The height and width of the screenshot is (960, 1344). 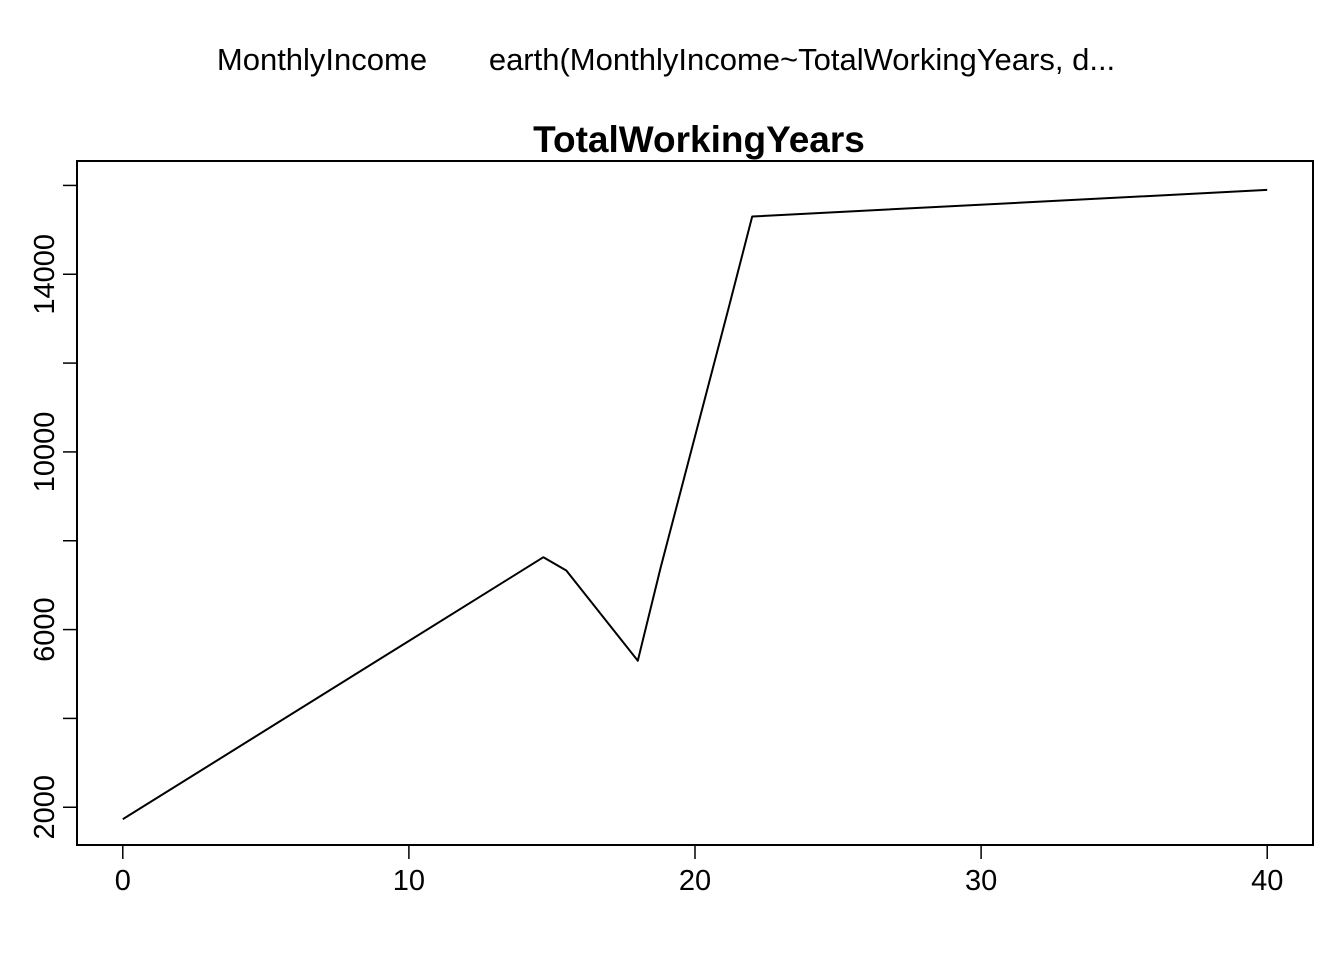 What do you see at coordinates (699, 139) in the screenshot?
I see `chart-title: TotalWorkingYears` at bounding box center [699, 139].